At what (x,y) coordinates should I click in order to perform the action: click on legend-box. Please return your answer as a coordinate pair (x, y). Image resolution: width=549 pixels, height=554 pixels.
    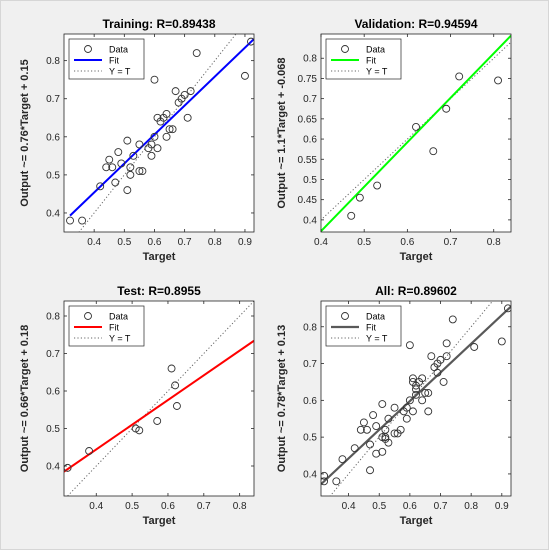
    Looking at the image, I should click on (106, 59).